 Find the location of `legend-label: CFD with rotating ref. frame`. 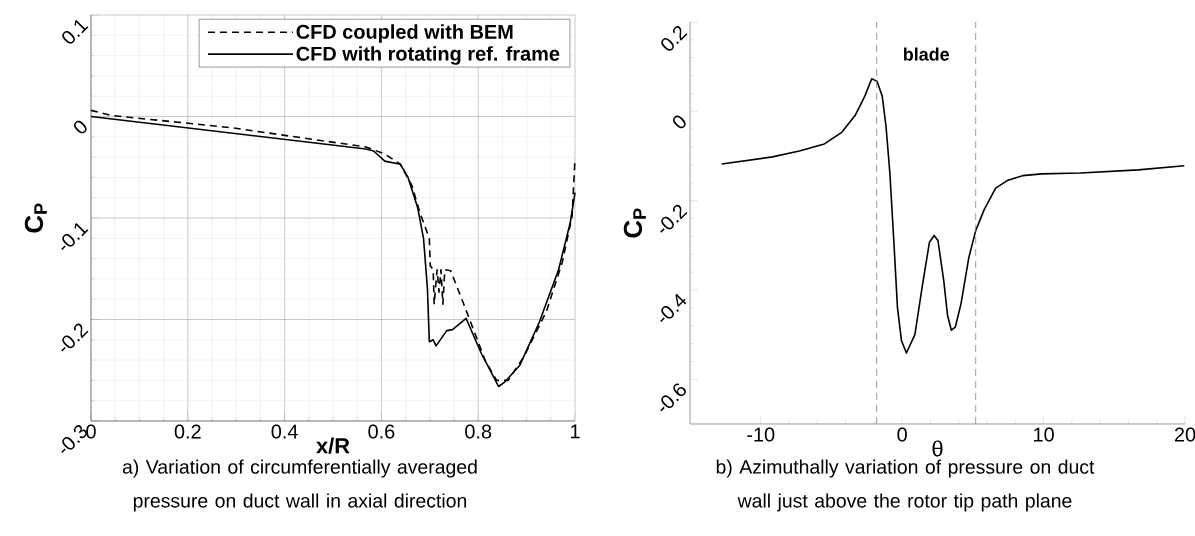

legend-label: CFD with rotating ref. frame is located at coordinates (428, 55).